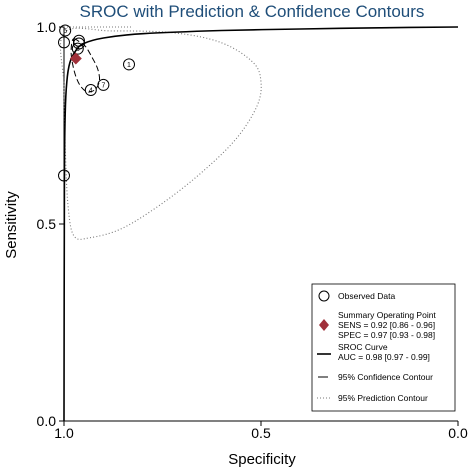  What do you see at coordinates (47, 421) in the screenshot?
I see `y-tick-label: 0.0` at bounding box center [47, 421].